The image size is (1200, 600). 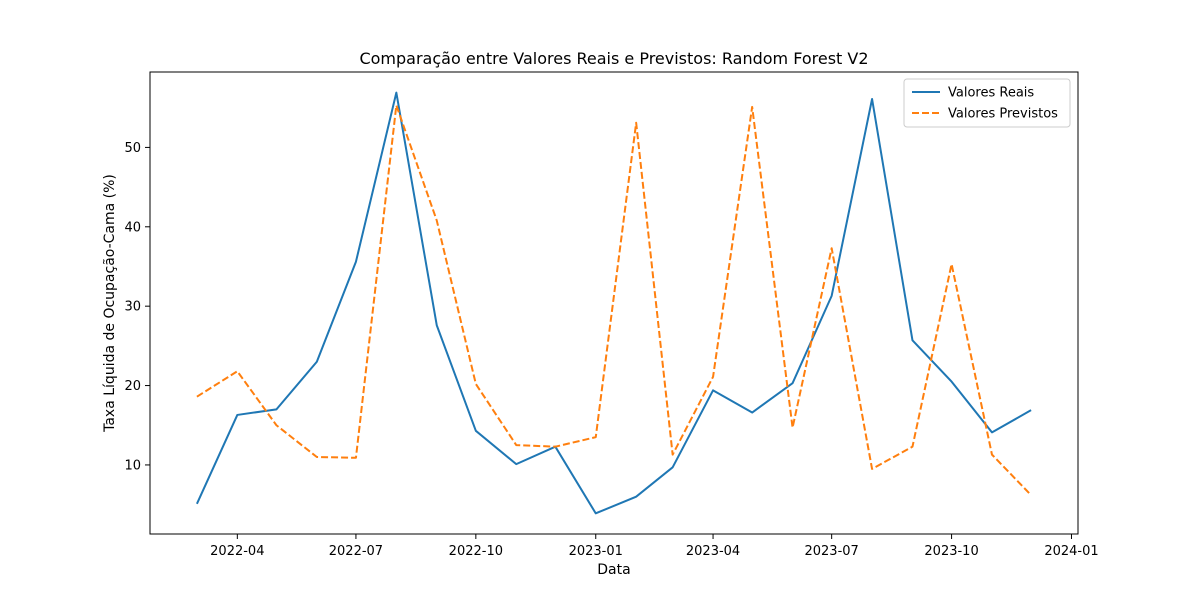 What do you see at coordinates (476, 551) in the screenshot?
I see `x-tick-label: 2022-10` at bounding box center [476, 551].